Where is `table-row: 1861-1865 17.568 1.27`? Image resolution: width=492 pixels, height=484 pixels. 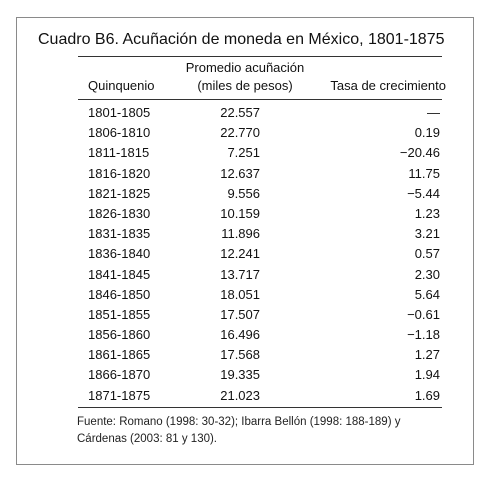 table-row: 1861-1865 17.568 1.27 is located at coordinates (246, 355).